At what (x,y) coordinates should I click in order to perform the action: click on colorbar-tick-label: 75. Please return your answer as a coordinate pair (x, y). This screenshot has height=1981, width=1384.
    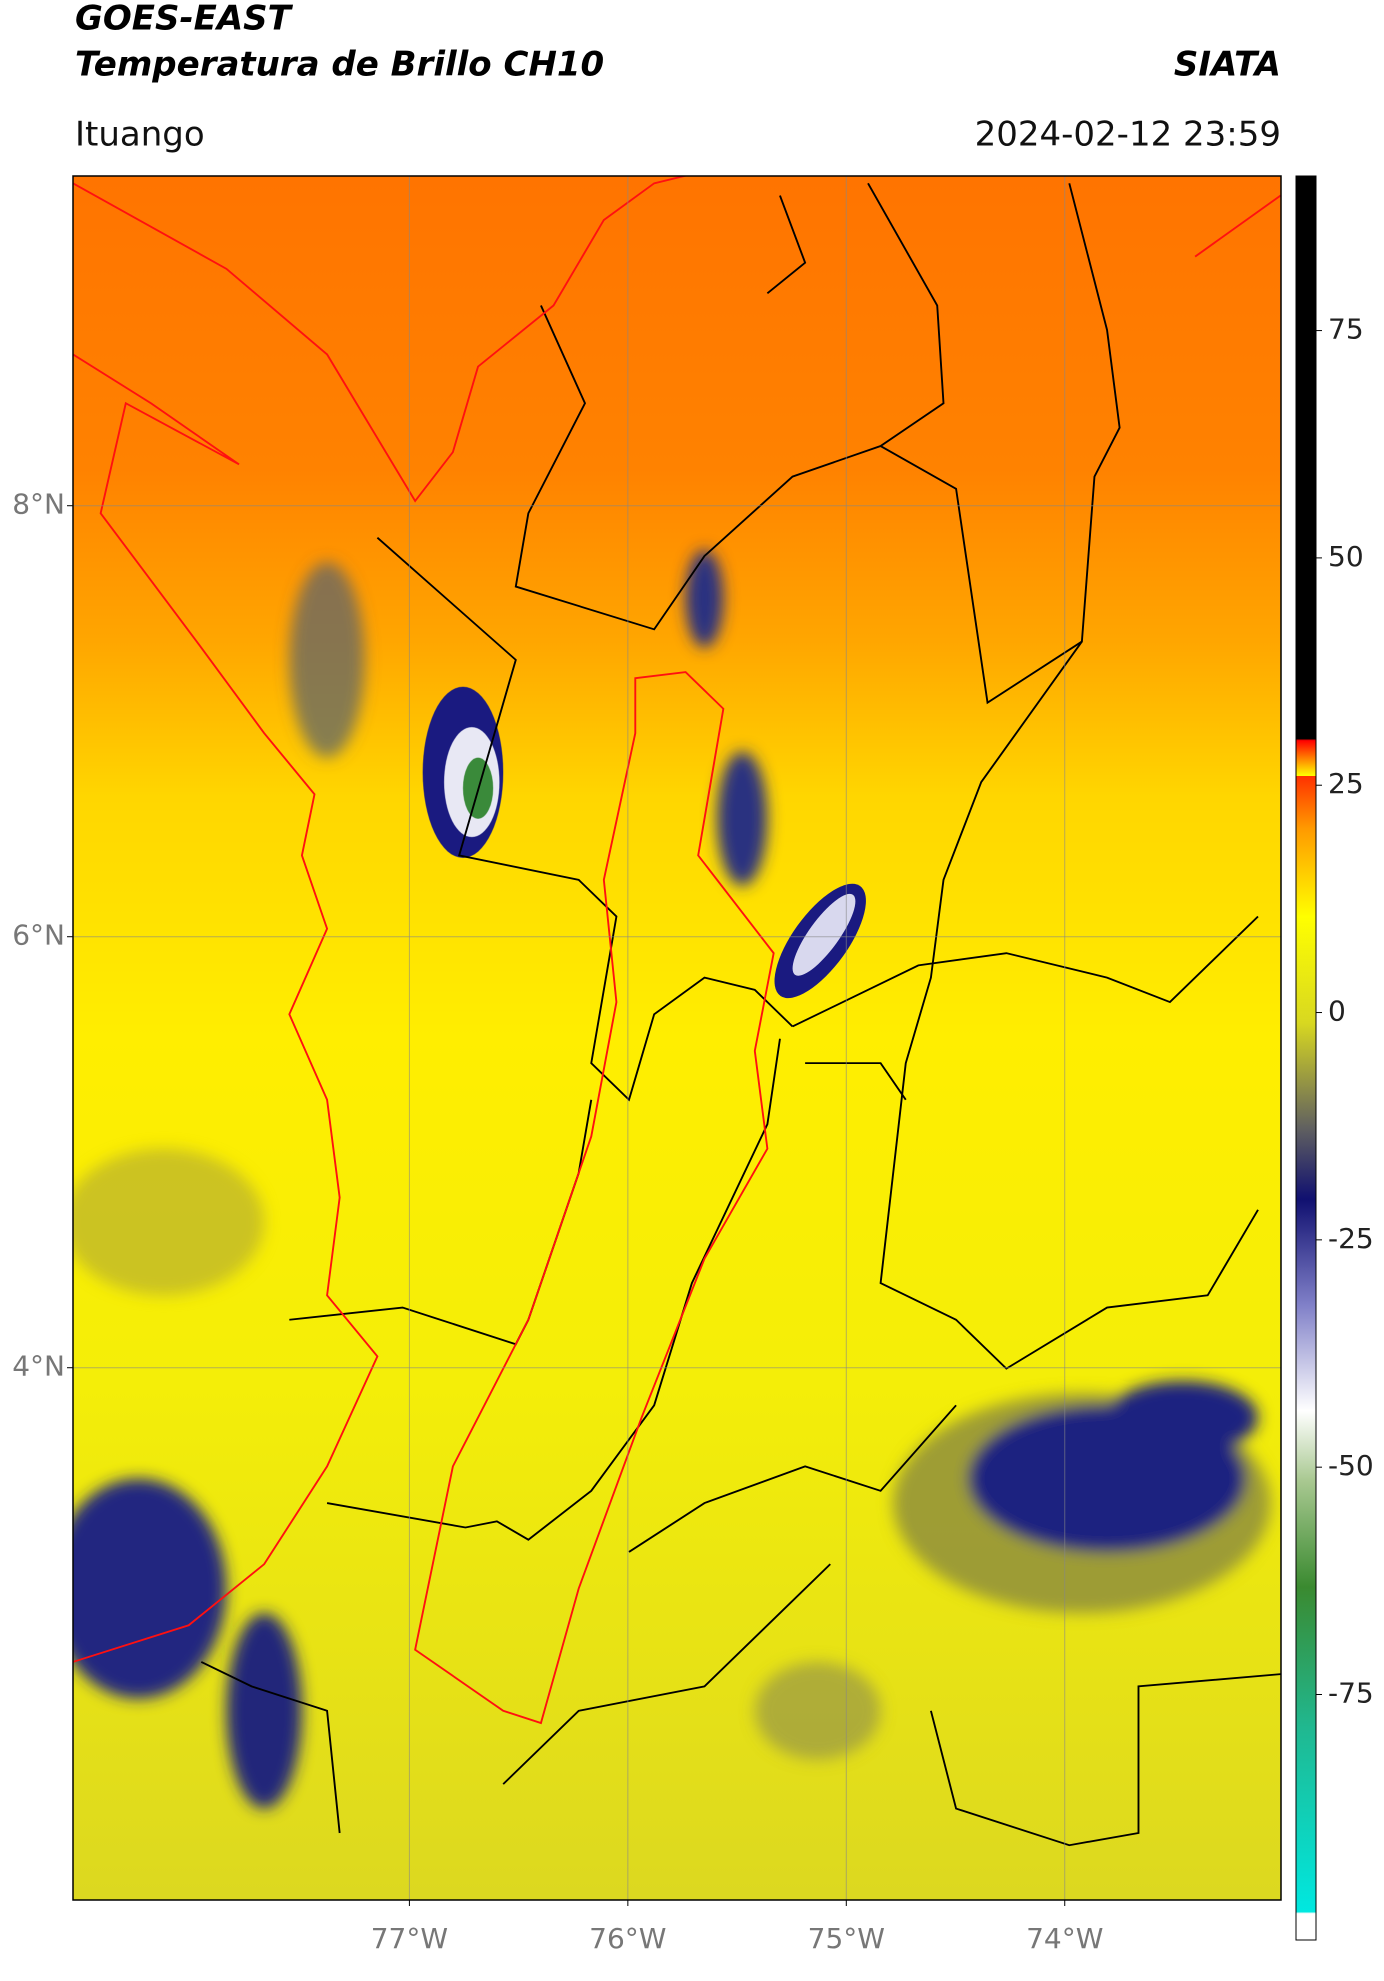
    Looking at the image, I should click on (1346, 329).